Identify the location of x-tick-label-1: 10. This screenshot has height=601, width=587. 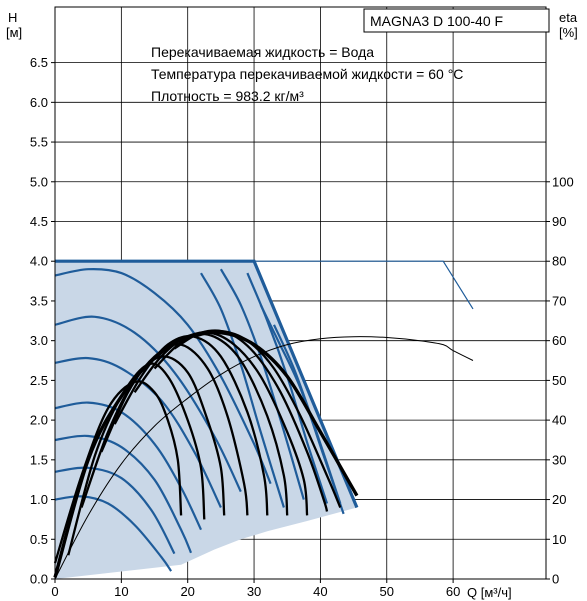
(121, 591).